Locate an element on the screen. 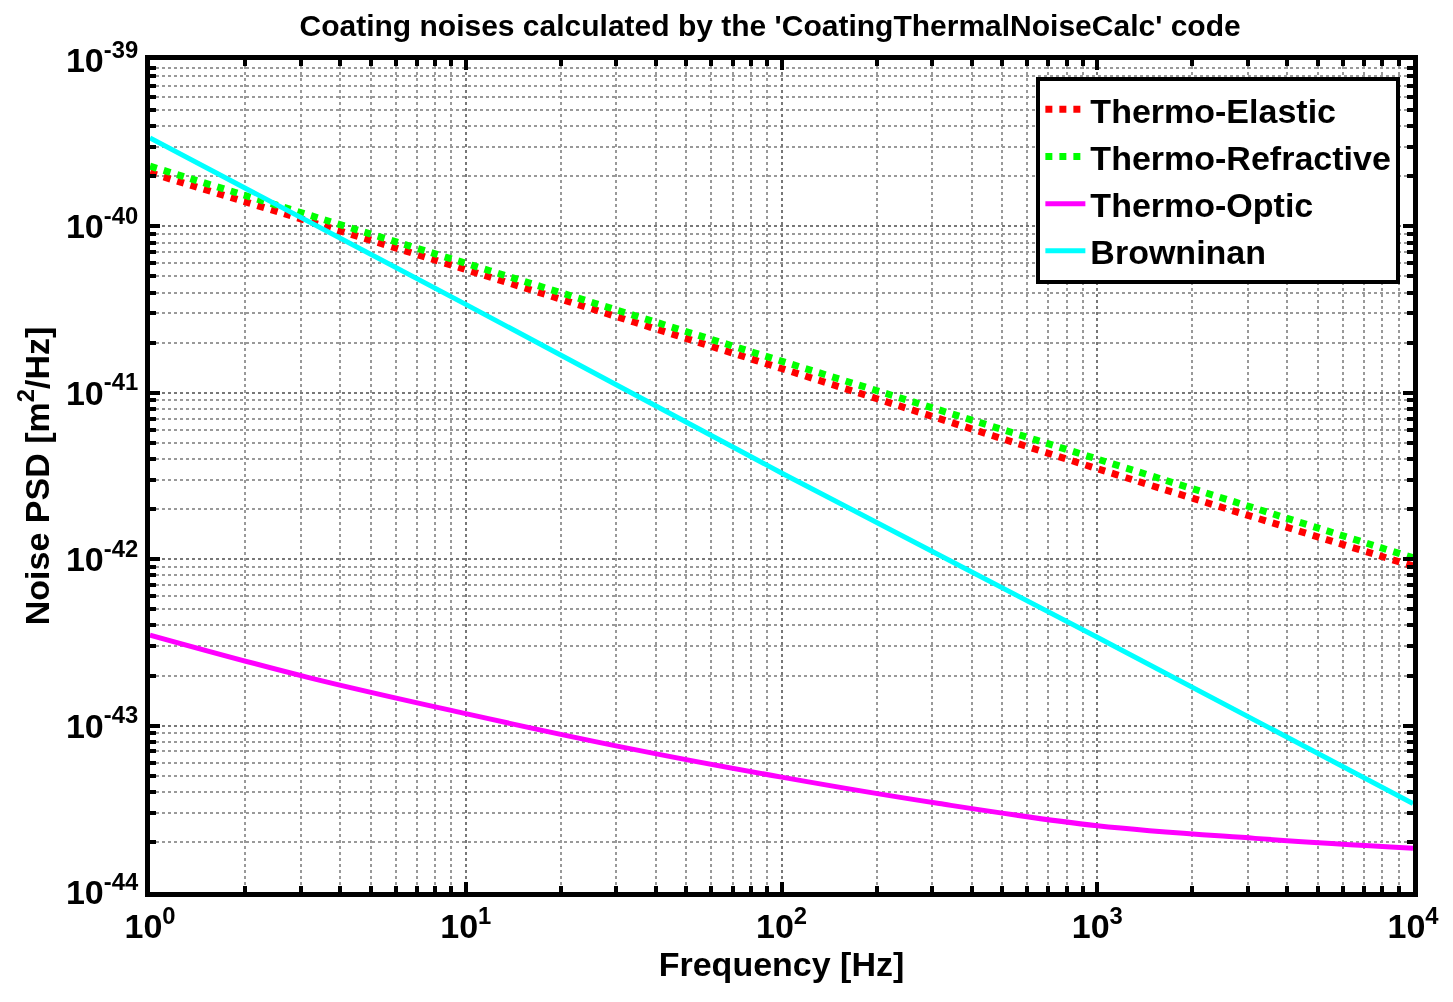 Image resolution: width=1453 pixels, height=1002 pixels. x-tick-label: 10$^{1}$ is located at coordinates (466, 923).